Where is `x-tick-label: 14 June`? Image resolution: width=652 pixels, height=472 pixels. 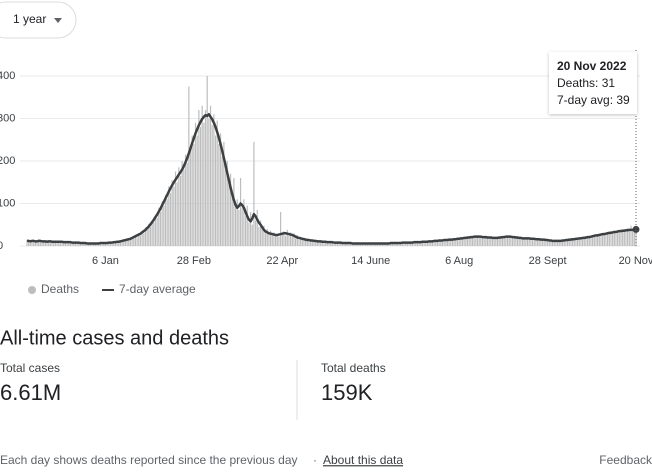 x-tick-label: 14 June is located at coordinates (370, 261).